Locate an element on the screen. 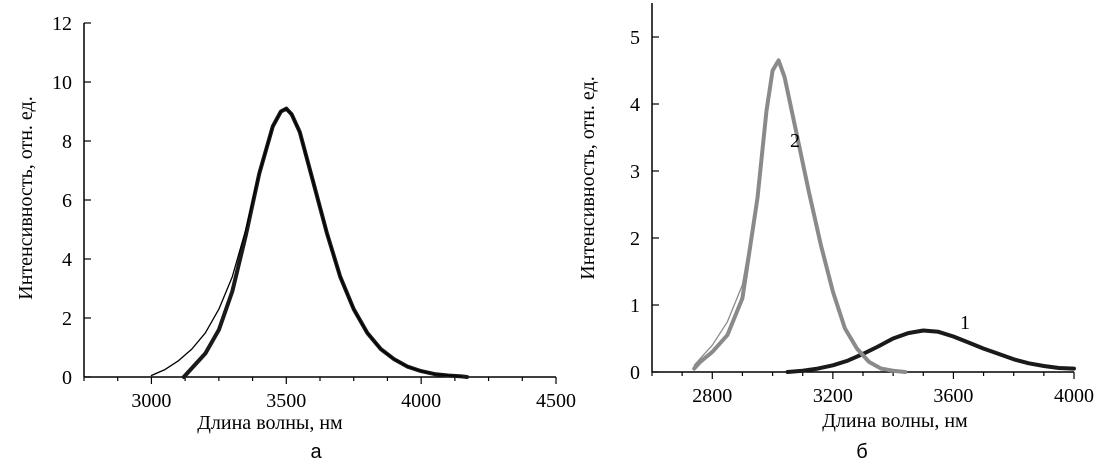 This screenshot has width=1099, height=469. chart-a-x-tick-label: 4500 is located at coordinates (556, 401).